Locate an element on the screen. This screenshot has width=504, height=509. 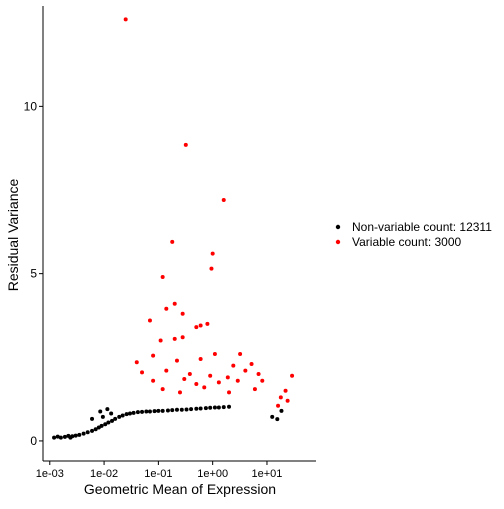
x-ticks: 1e-03 1e-02 1e-01 1e+00 1e+01 is located at coordinates (159, 470).